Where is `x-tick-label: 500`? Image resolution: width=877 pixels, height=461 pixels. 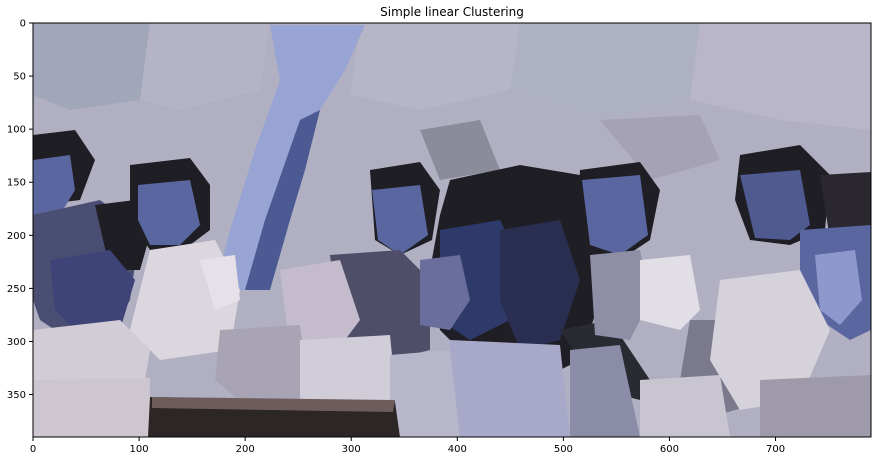
x-tick-label: 500 is located at coordinates (563, 449).